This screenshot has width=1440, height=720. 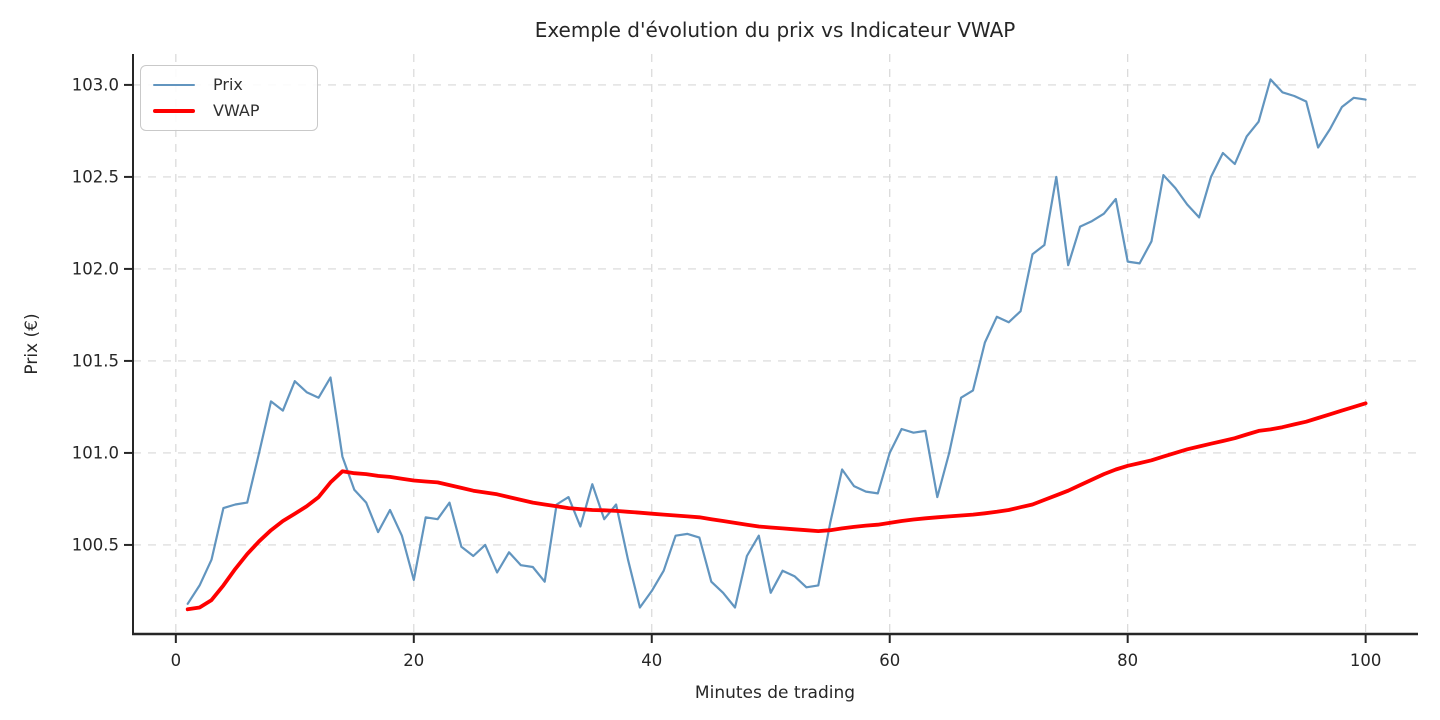 What do you see at coordinates (229, 98) in the screenshot?
I see `chart-legend: Prix VWAP` at bounding box center [229, 98].